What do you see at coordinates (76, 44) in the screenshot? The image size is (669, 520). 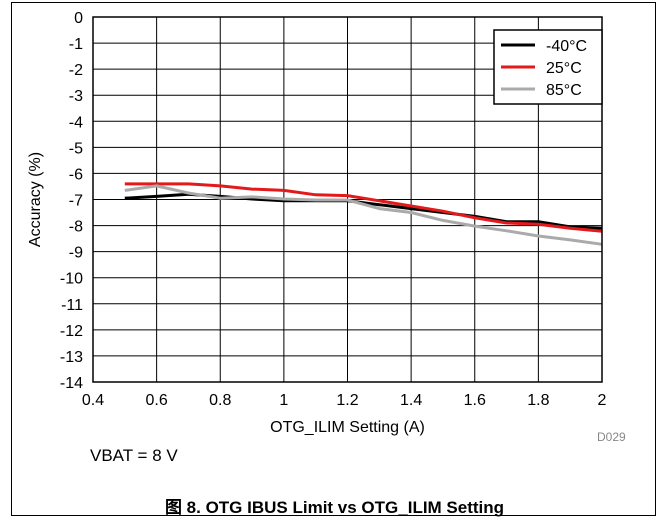 I see `y-tick-label: -1` at bounding box center [76, 44].